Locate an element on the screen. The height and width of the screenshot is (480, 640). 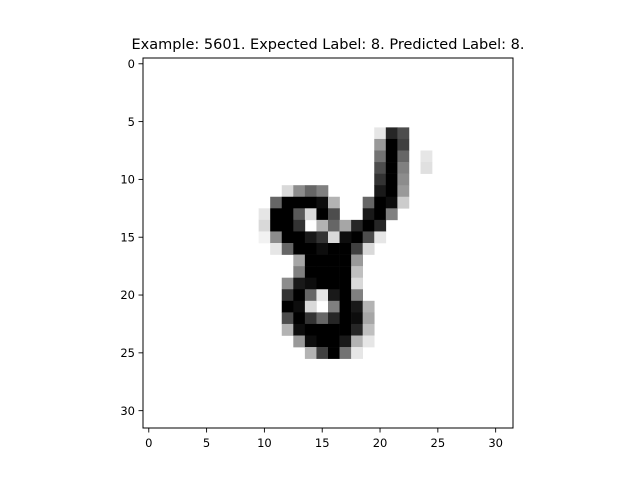
image-cells is located at coordinates (345, 243).